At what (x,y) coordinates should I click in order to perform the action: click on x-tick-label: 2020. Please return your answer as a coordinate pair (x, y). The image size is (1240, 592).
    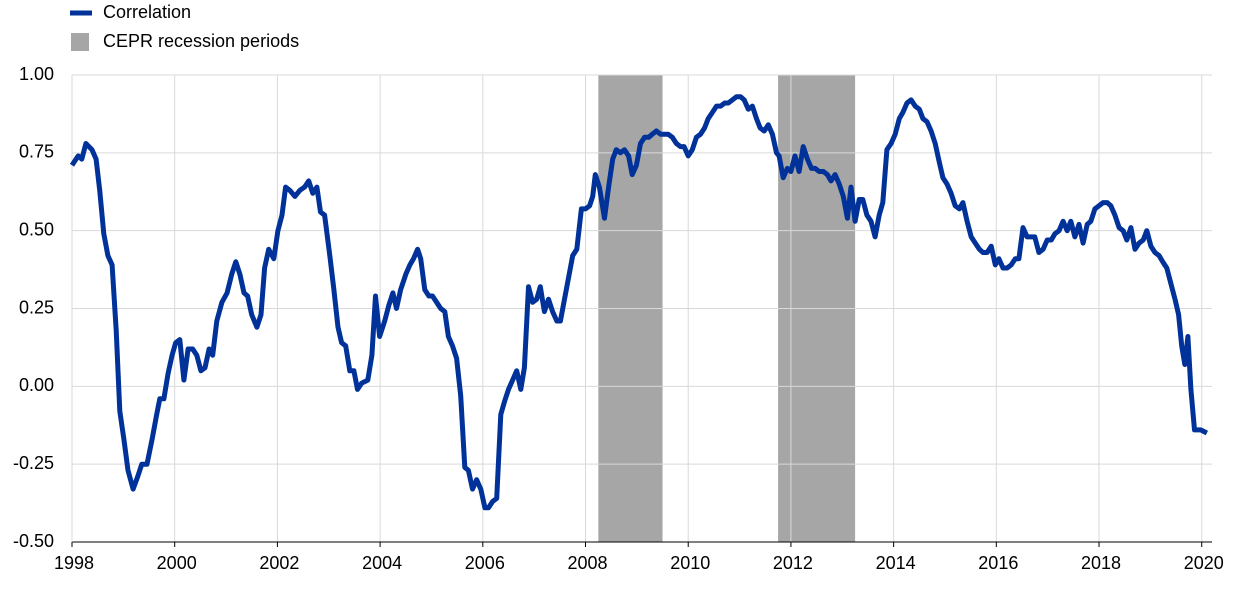
    Looking at the image, I should click on (1204, 563).